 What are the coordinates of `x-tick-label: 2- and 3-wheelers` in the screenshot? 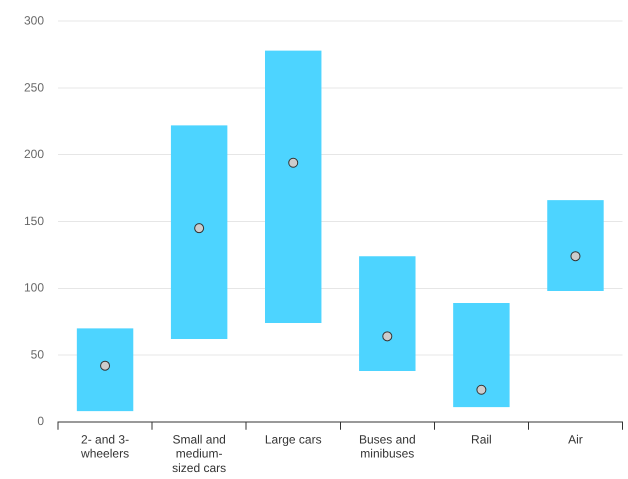 It's located at (105, 446).